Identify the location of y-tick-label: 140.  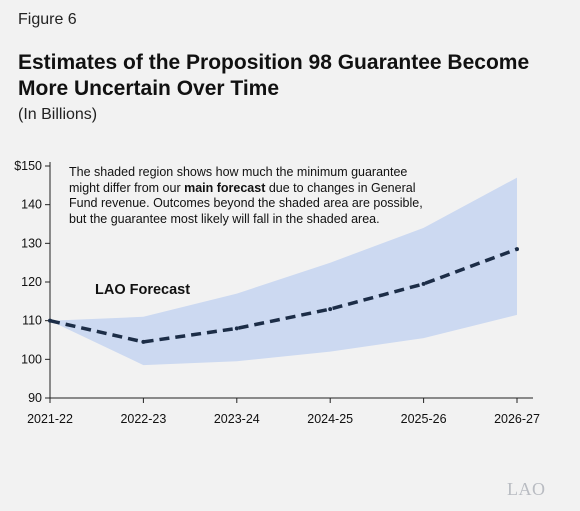
(31, 205).